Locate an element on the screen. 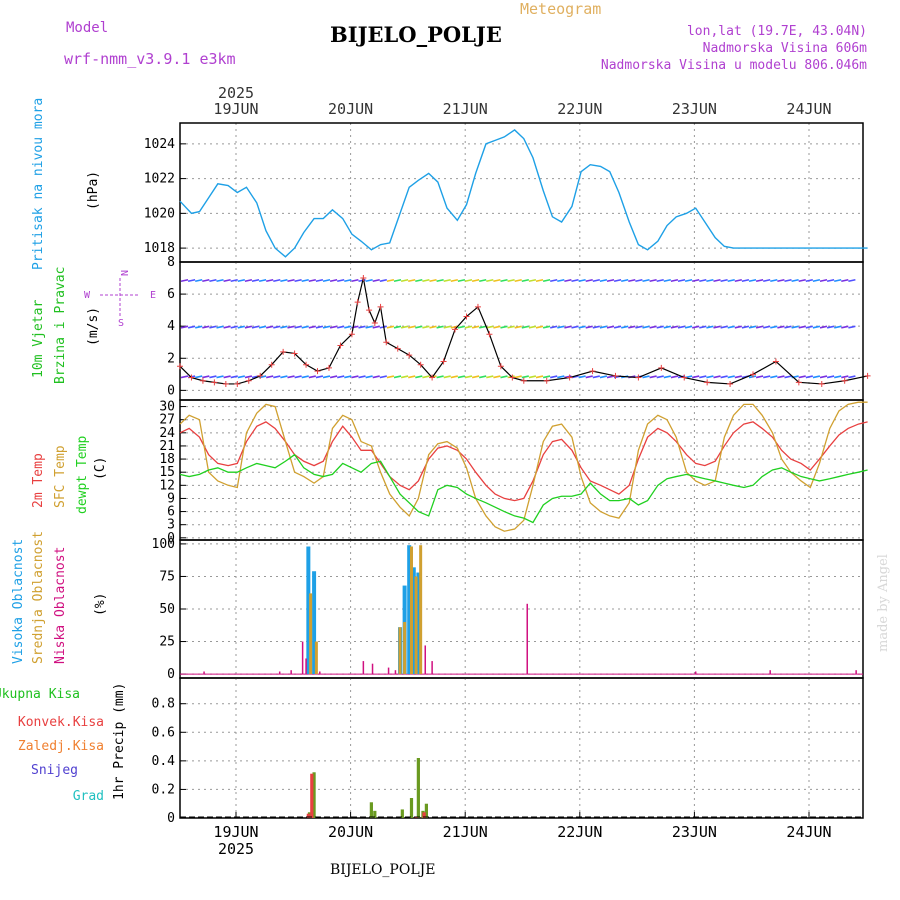  temp-ylabel: (C) is located at coordinates (100, 468).